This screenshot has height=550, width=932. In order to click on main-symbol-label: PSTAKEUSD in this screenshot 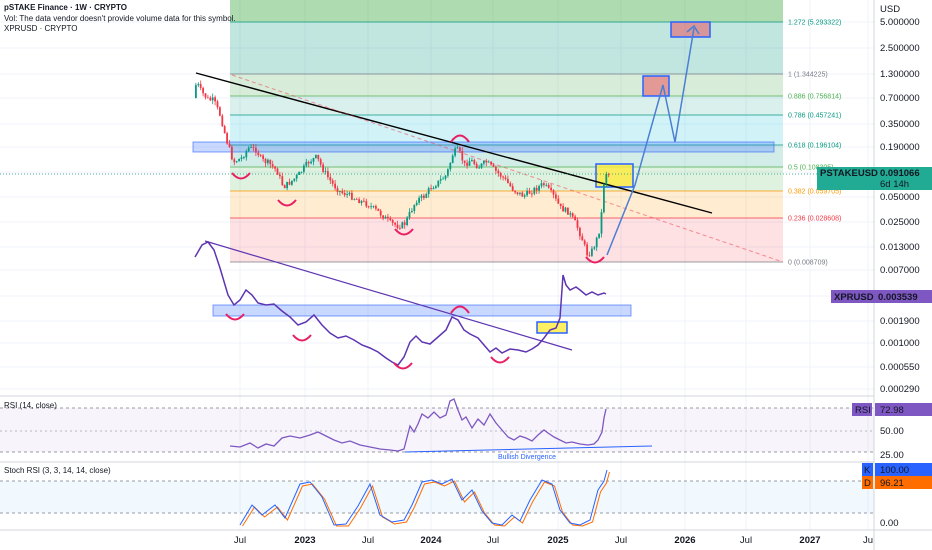, I will do `click(849, 173)`.